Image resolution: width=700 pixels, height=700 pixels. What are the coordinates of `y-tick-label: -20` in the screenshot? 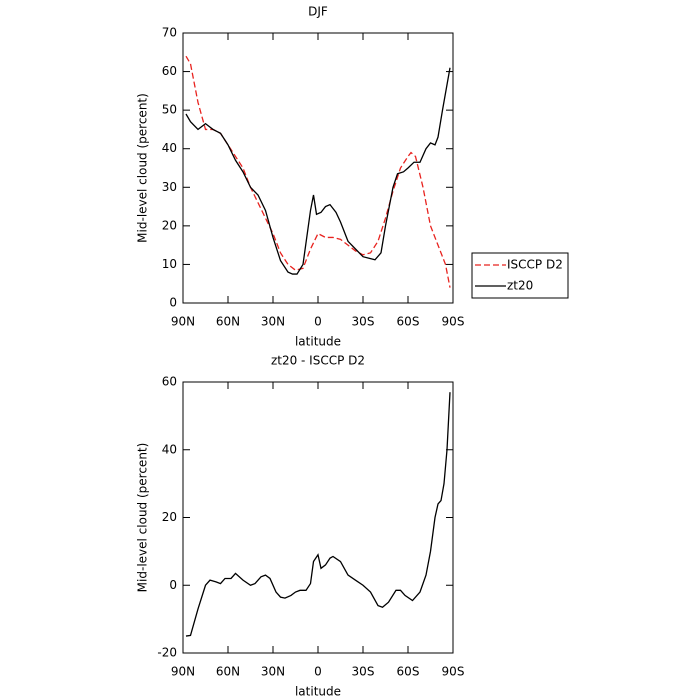 It's located at (167, 653).